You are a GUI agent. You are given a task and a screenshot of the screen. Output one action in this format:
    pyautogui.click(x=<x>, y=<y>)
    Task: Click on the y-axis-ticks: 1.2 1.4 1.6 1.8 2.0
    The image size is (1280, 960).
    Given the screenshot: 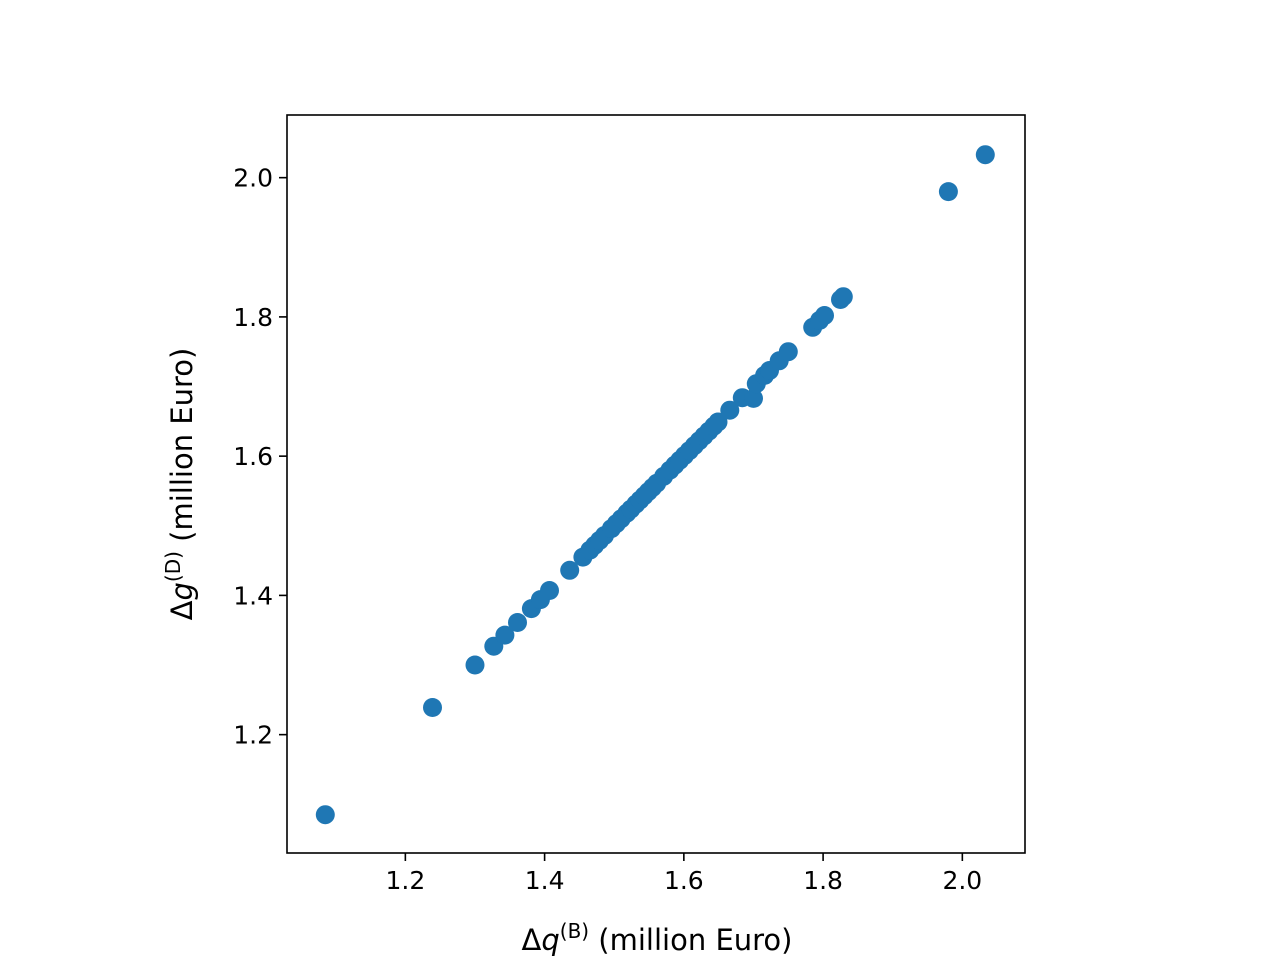 What is the action you would take?
    pyautogui.click(x=260, y=457)
    